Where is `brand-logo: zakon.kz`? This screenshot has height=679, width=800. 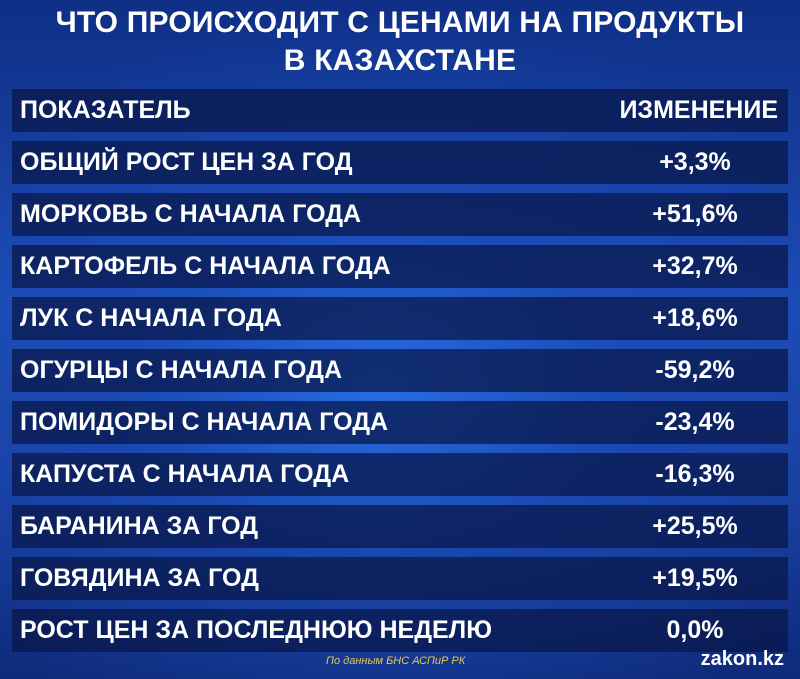 brand-logo: zakon.kz is located at coordinates (742, 659).